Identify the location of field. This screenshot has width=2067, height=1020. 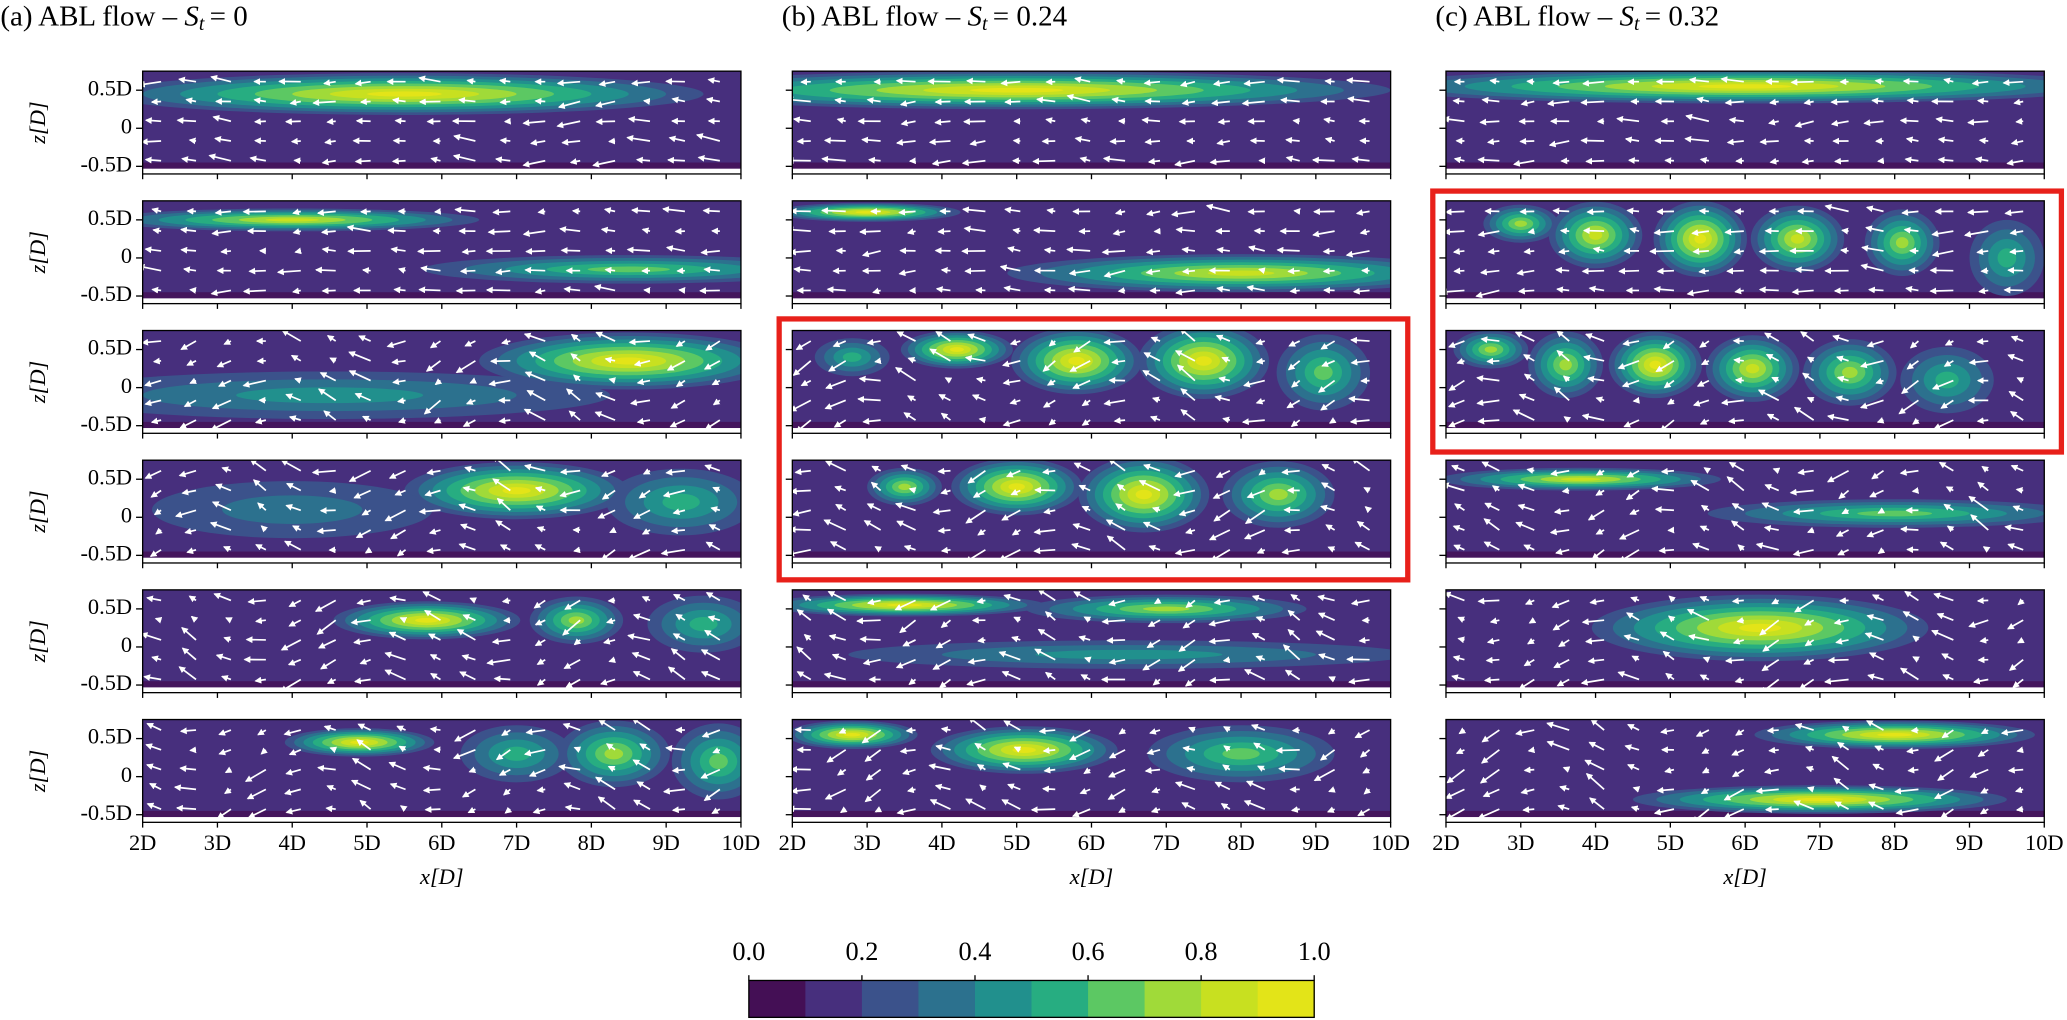
(441, 122).